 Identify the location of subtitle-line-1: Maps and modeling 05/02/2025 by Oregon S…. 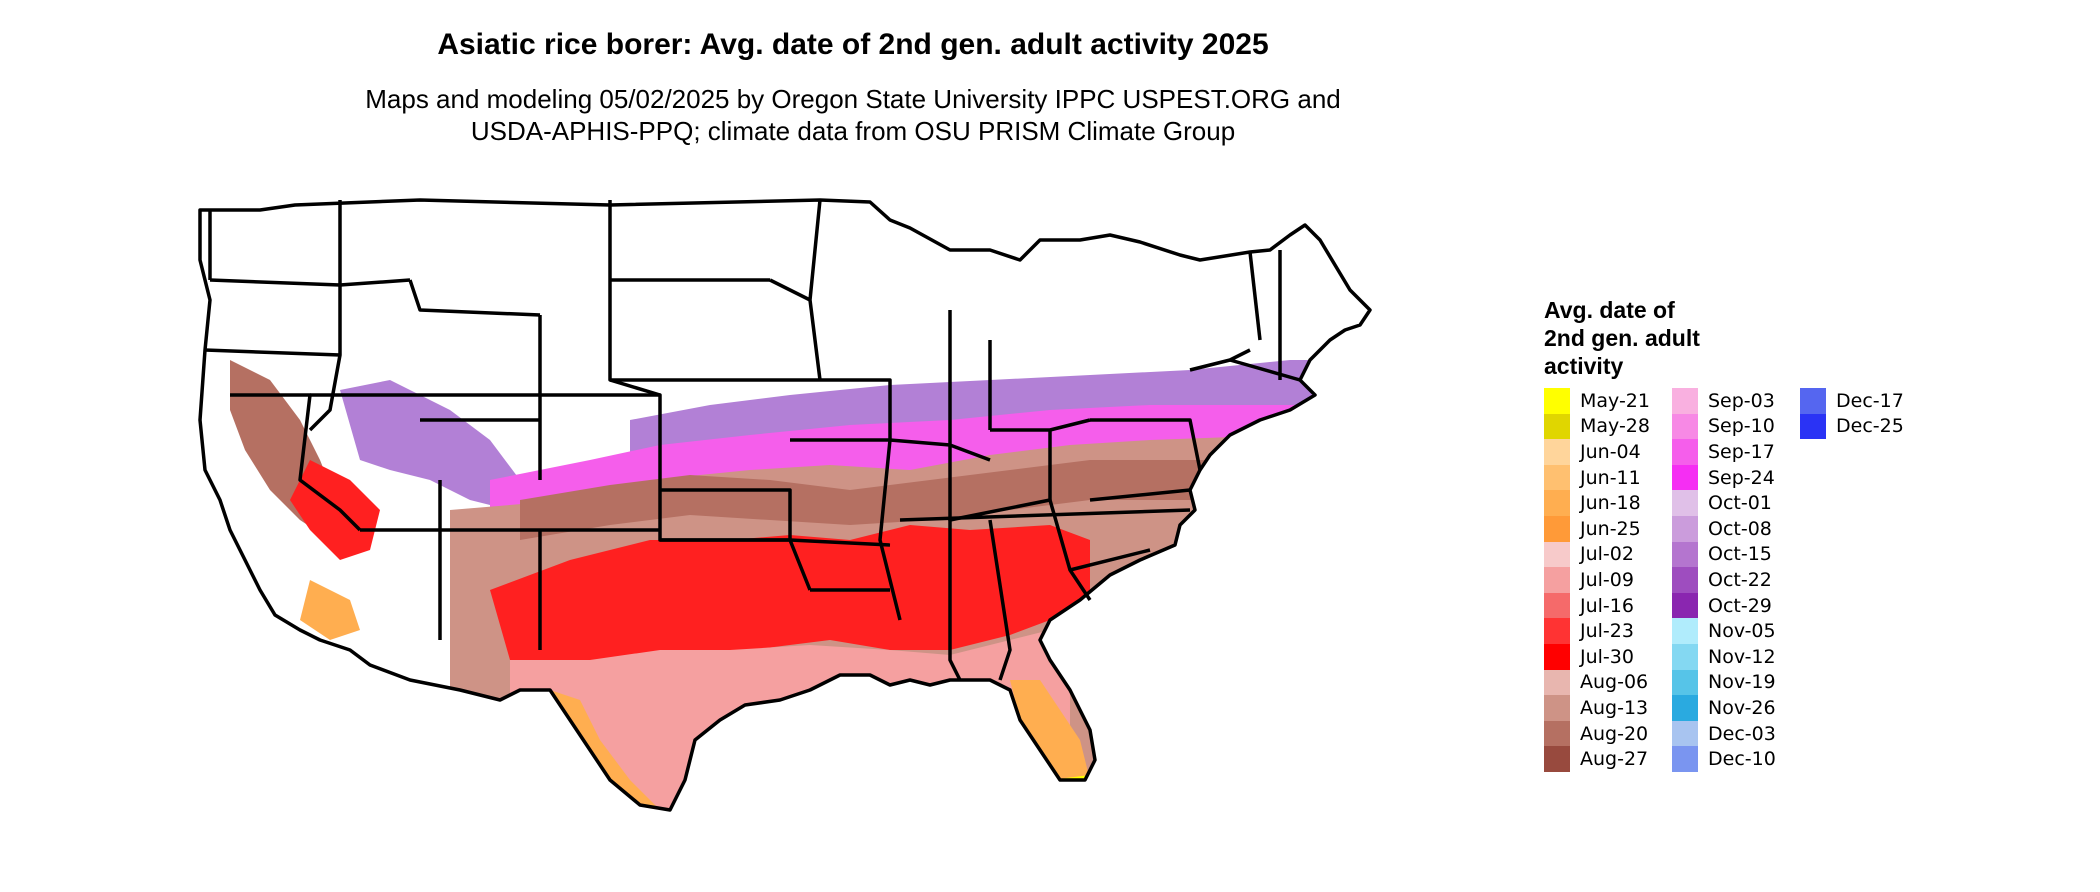
(853, 99).